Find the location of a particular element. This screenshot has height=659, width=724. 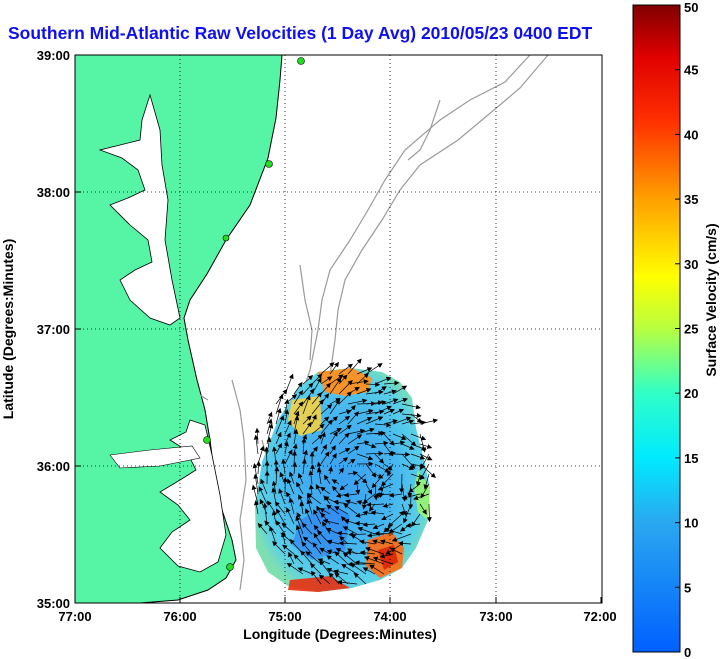

lat-tick-label: 39:00 is located at coordinates (53, 55).